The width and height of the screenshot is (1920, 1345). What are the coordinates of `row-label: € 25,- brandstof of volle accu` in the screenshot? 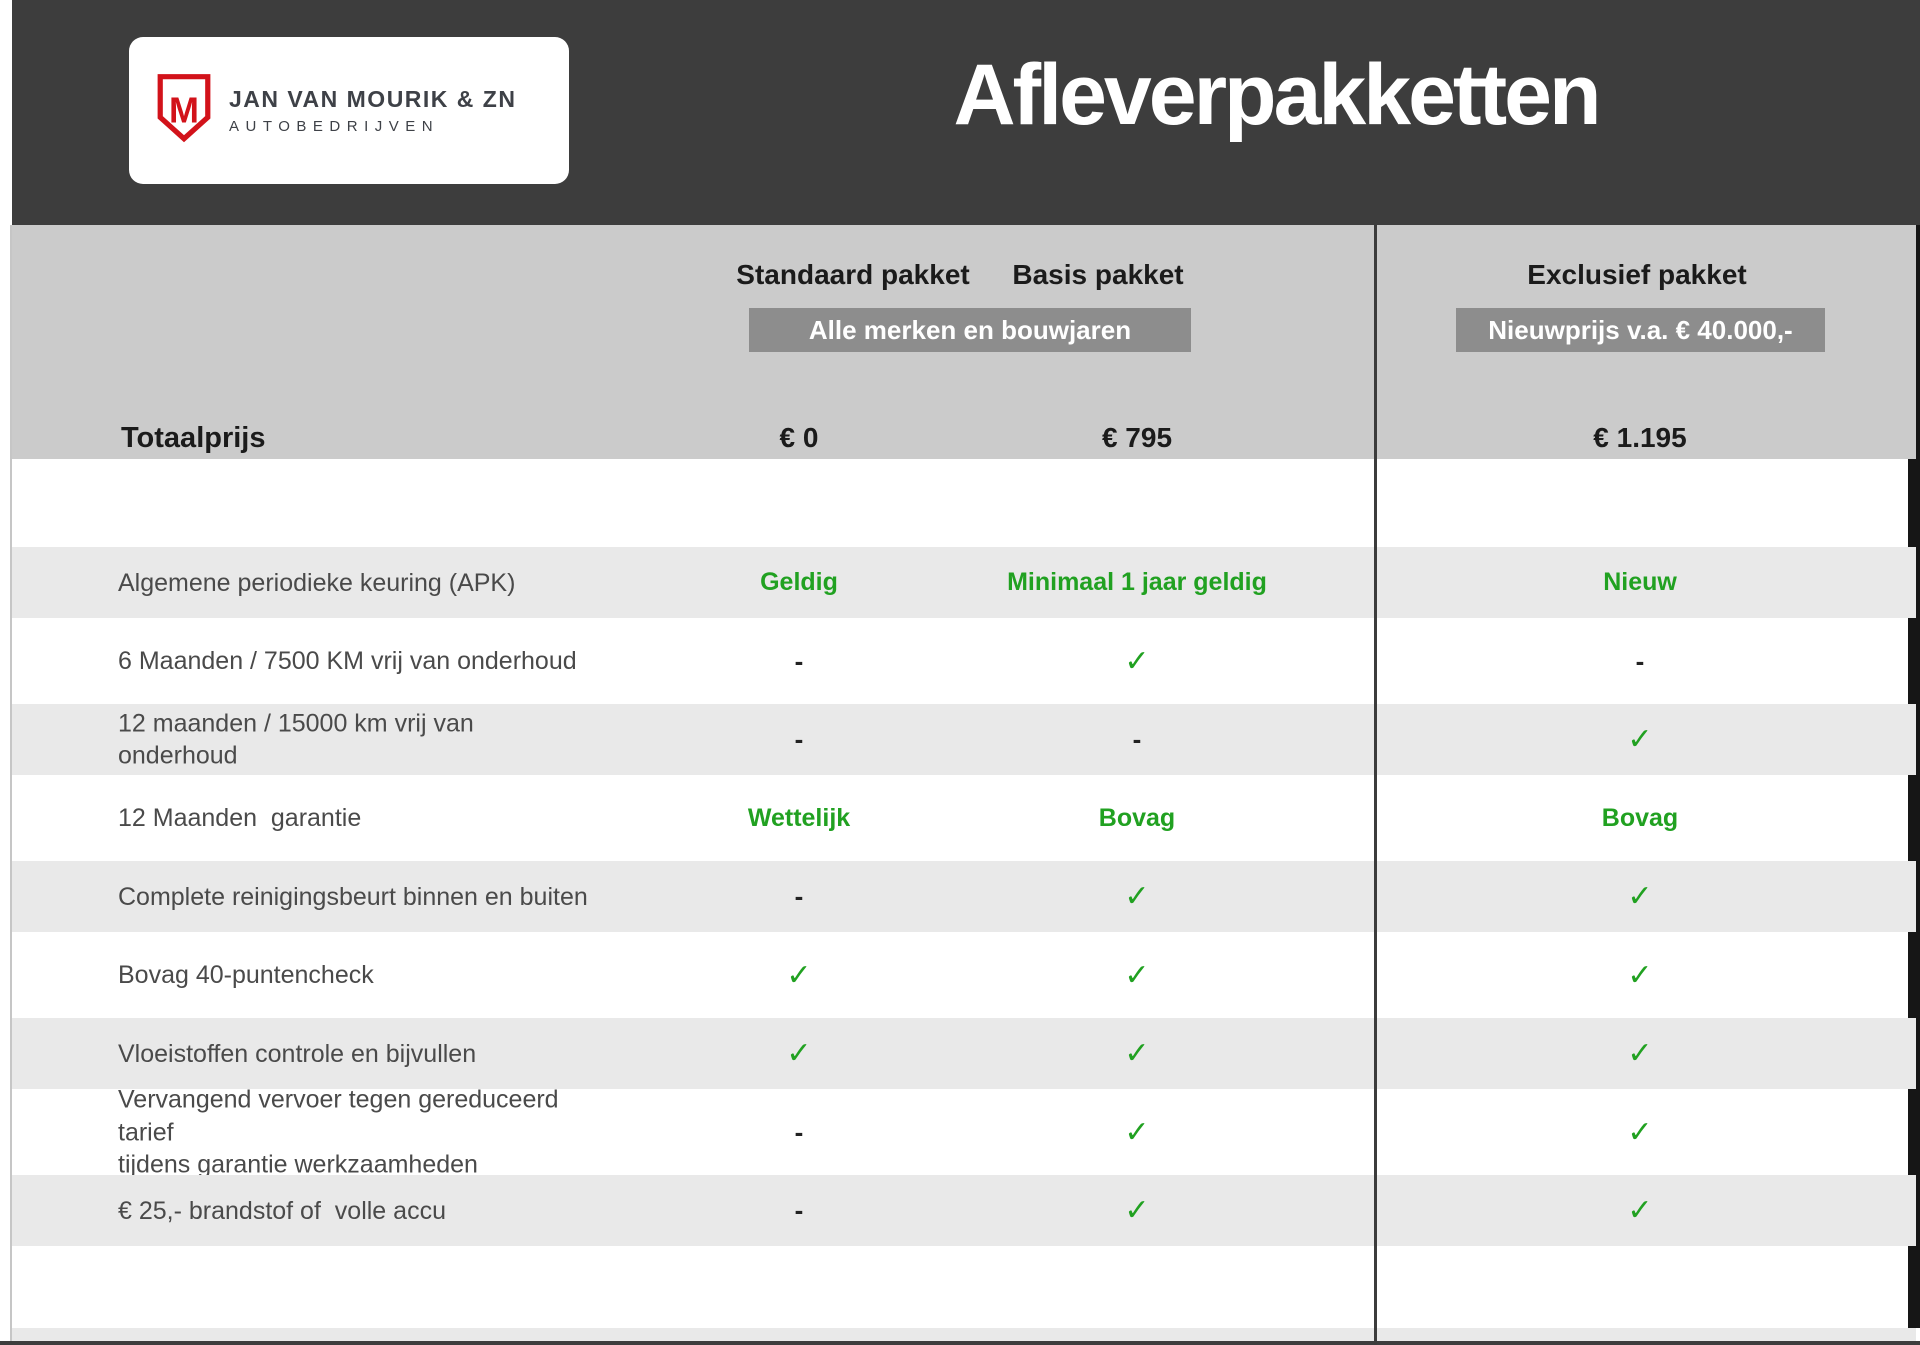 It's located at (282, 1210).